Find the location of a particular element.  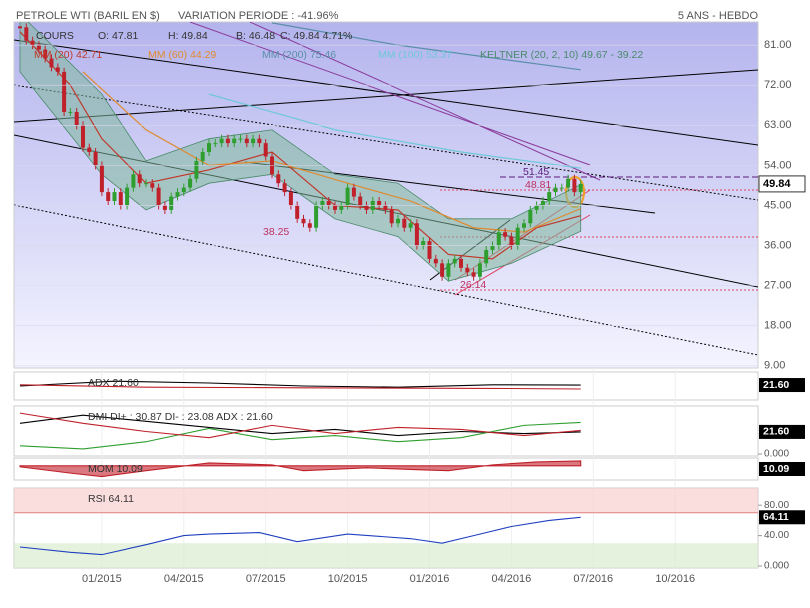

moving-average is located at coordinates (394, 131).